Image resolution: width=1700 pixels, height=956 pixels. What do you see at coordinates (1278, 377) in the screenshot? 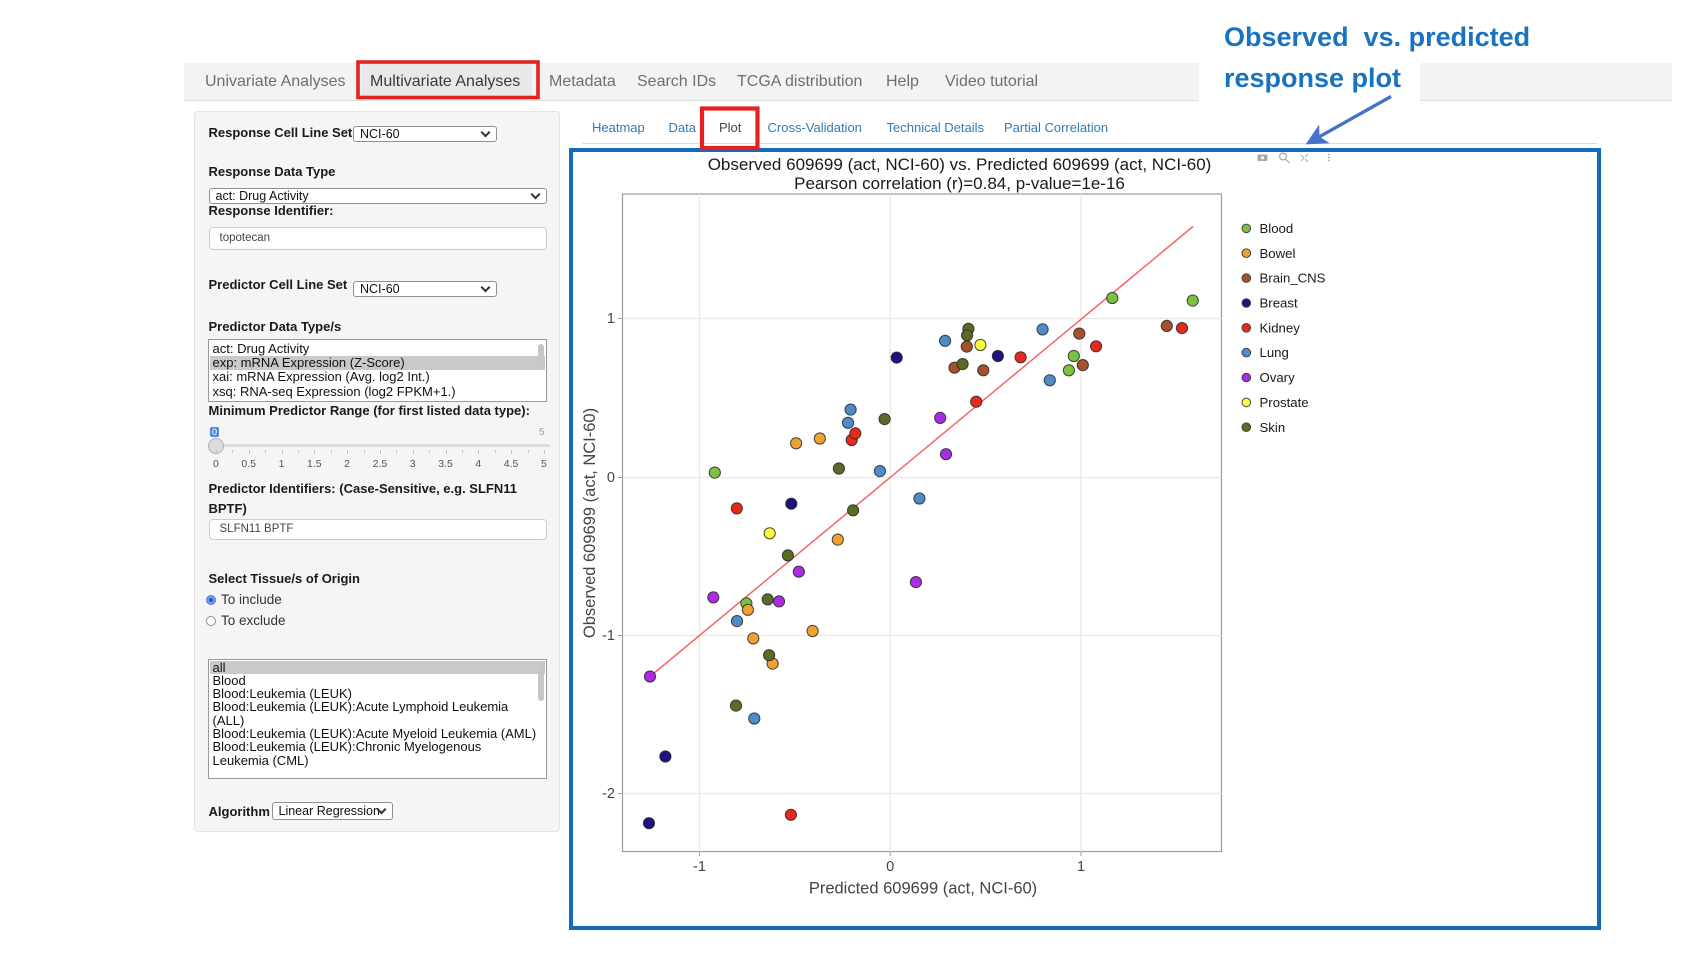
I see `svg-text: Ovary` at bounding box center [1278, 377].